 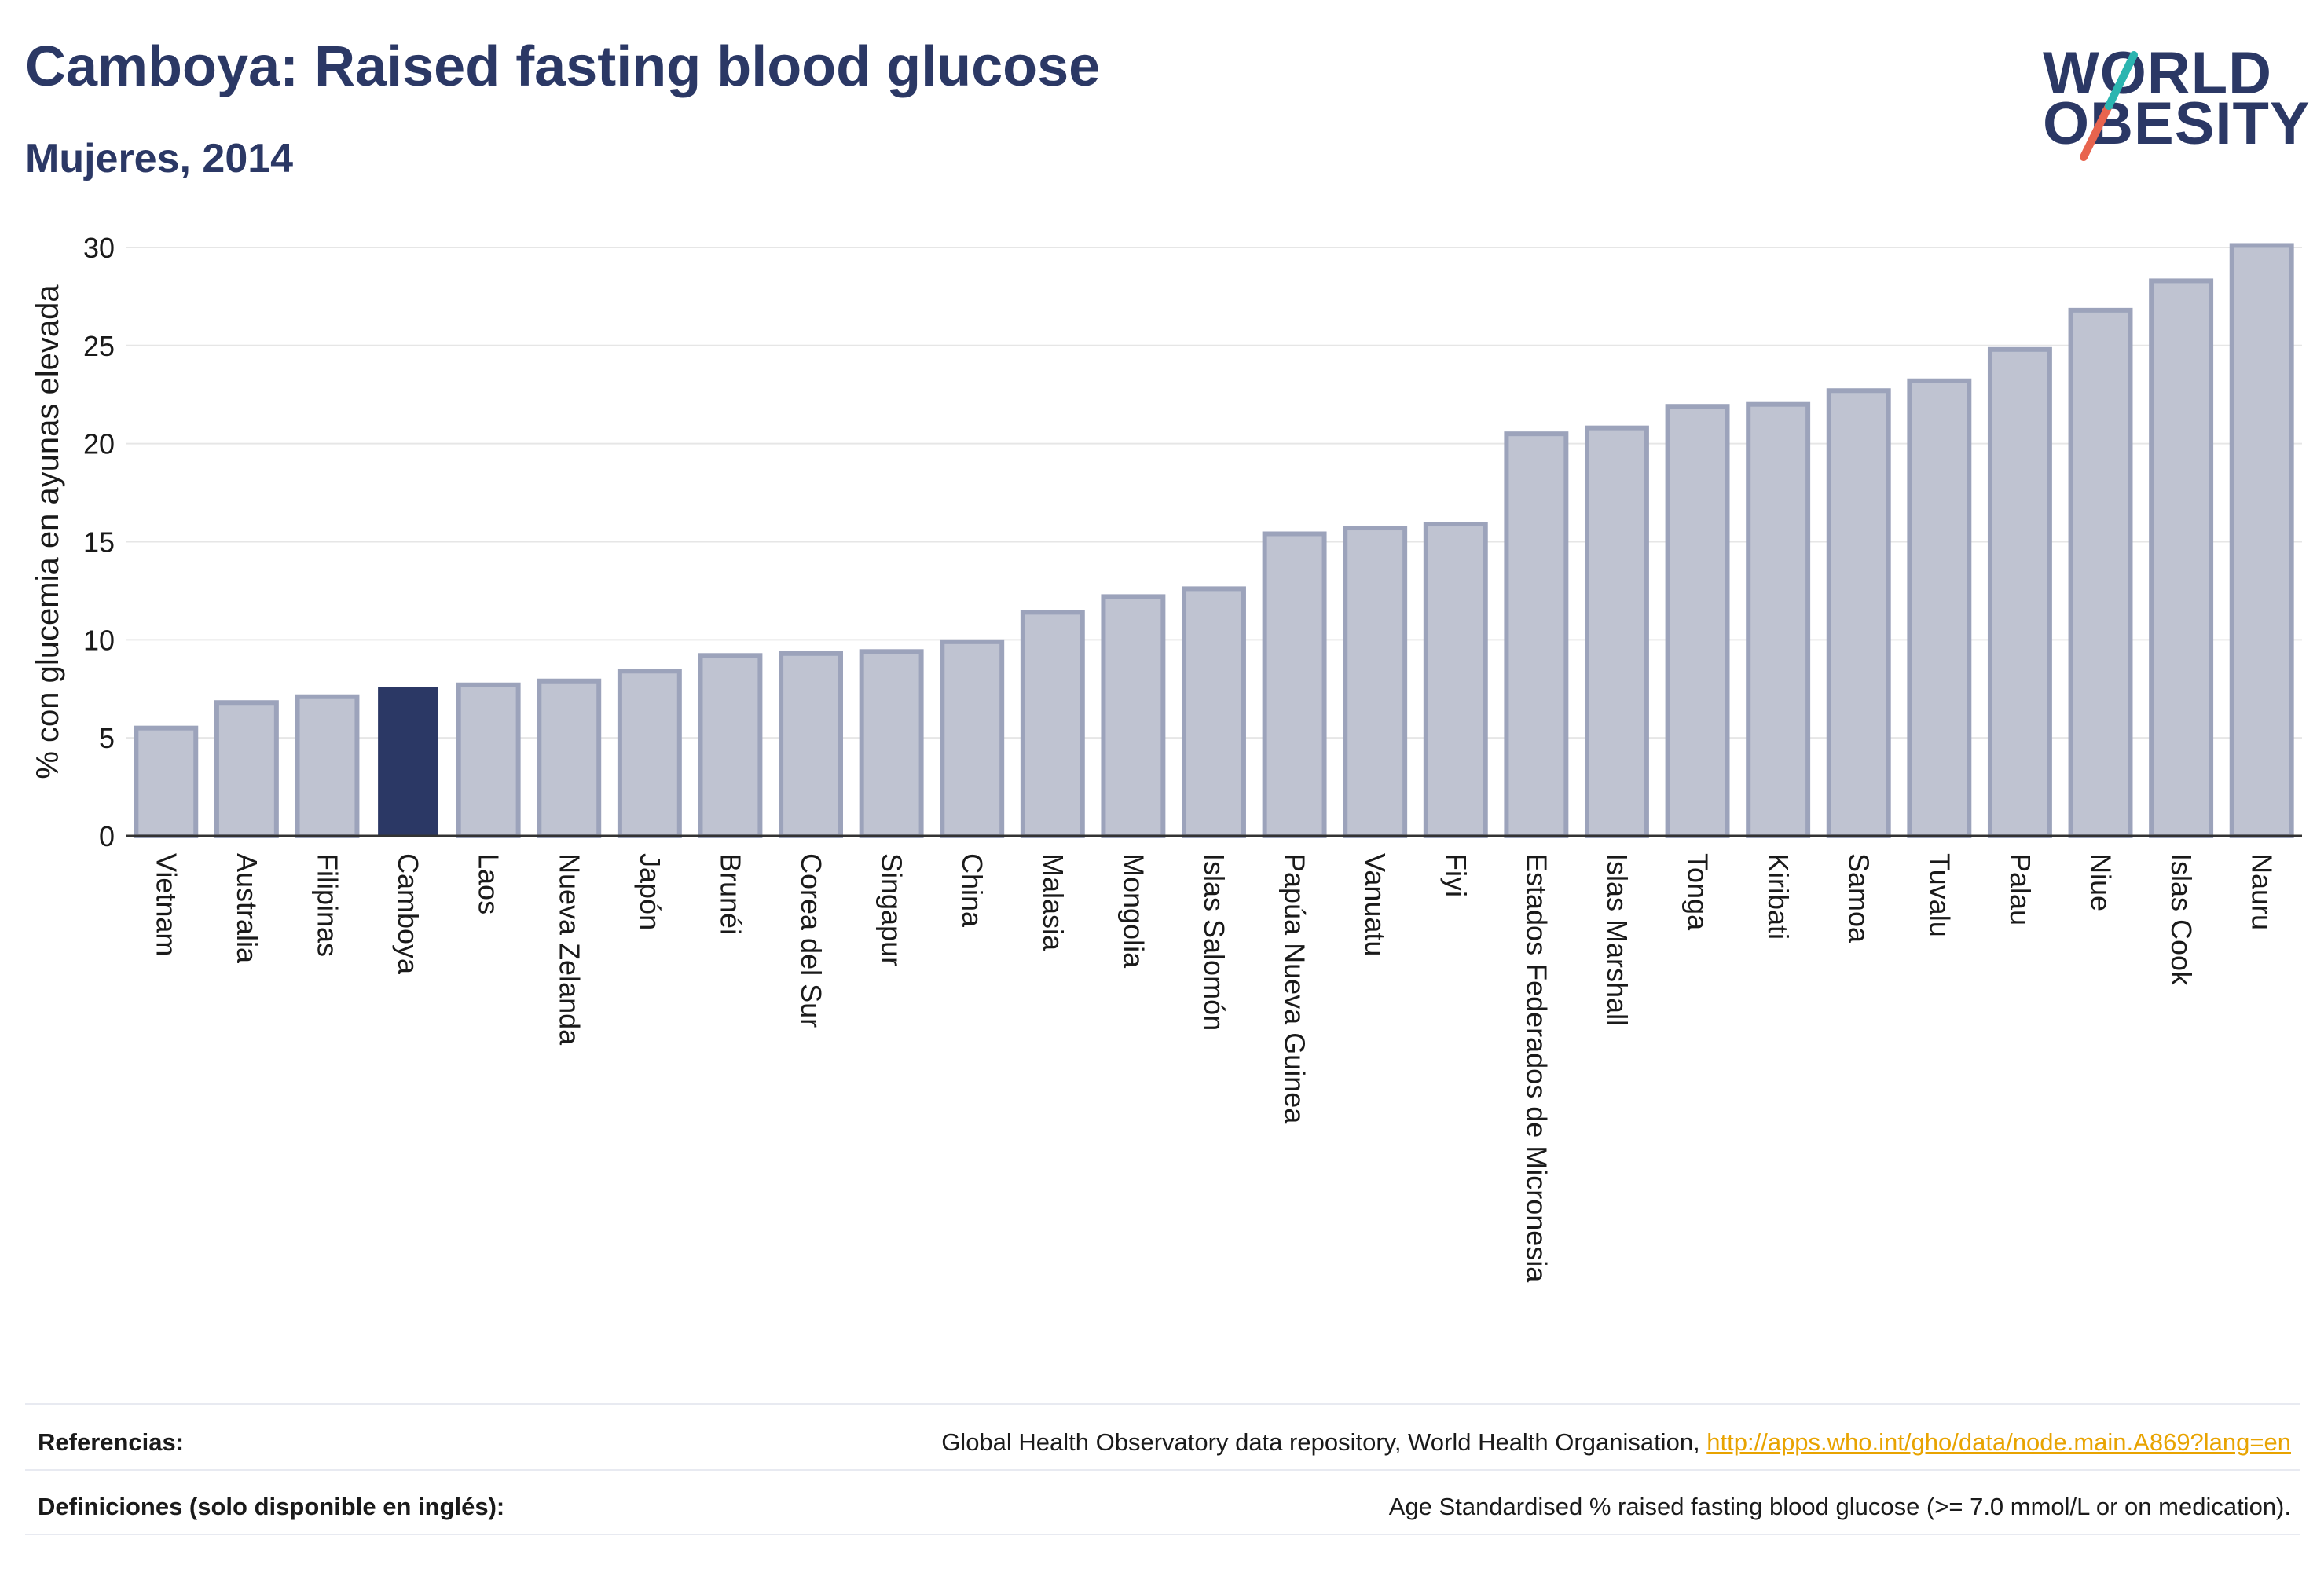 What do you see at coordinates (650, 891) in the screenshot?
I see `x-tick-label: Japón` at bounding box center [650, 891].